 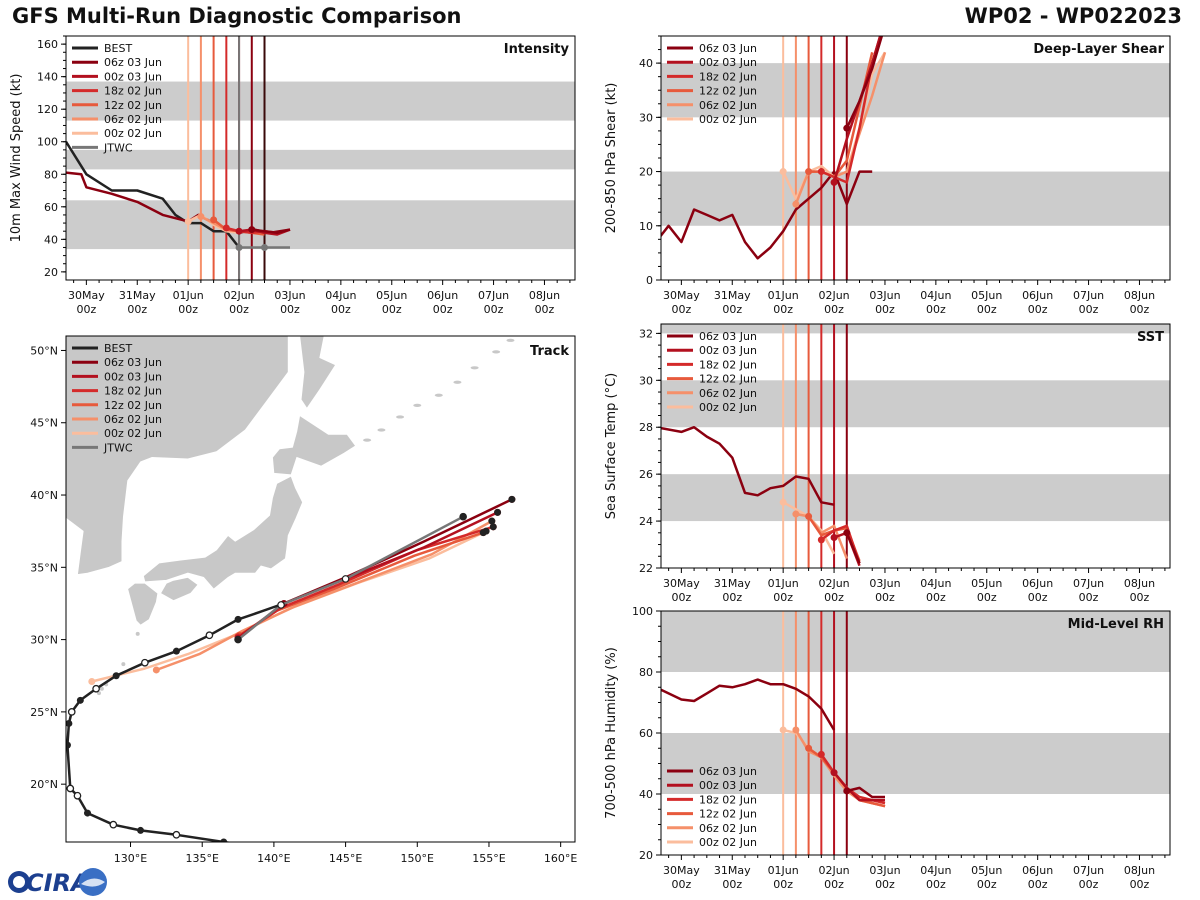 What do you see at coordinates (748, 704) in the screenshot?
I see `run-history-line` at bounding box center [748, 704].